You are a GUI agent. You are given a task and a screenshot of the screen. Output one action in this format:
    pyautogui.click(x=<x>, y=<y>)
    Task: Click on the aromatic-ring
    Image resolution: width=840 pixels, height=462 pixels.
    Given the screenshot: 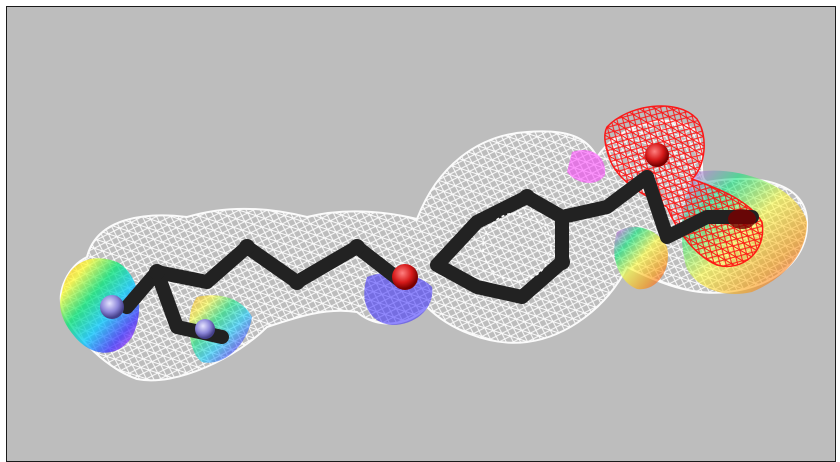 What is the action you would take?
    pyautogui.click(x=517, y=247)
    